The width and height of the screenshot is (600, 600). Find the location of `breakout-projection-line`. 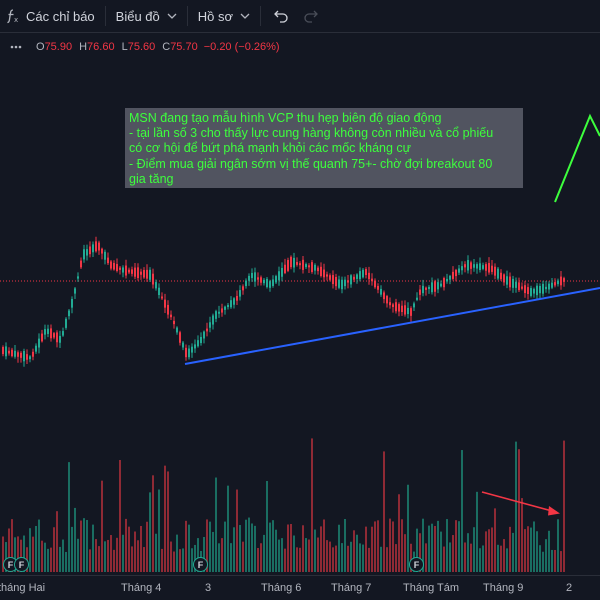

breakout-projection-line is located at coordinates (577, 158).